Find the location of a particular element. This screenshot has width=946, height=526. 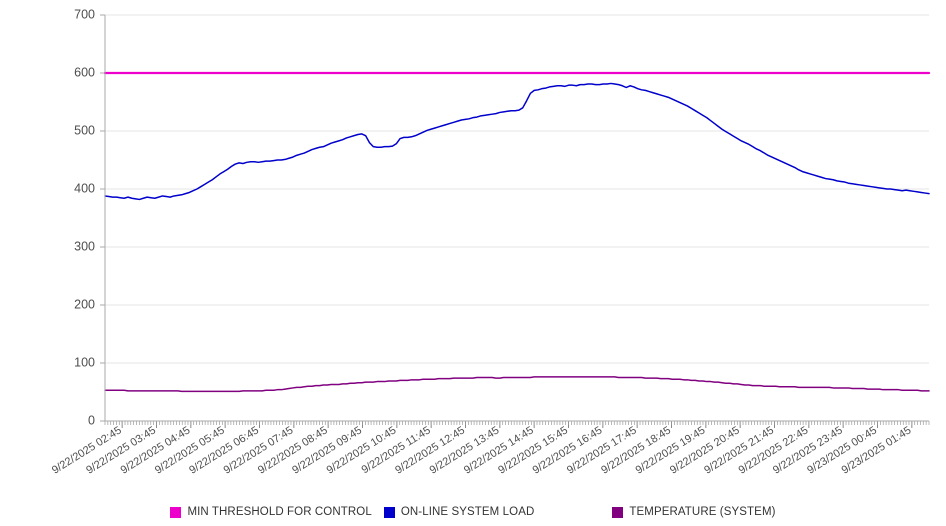

legend-item-online-system-load: ON-LINE SYSTEM LOAD is located at coordinates (459, 512).